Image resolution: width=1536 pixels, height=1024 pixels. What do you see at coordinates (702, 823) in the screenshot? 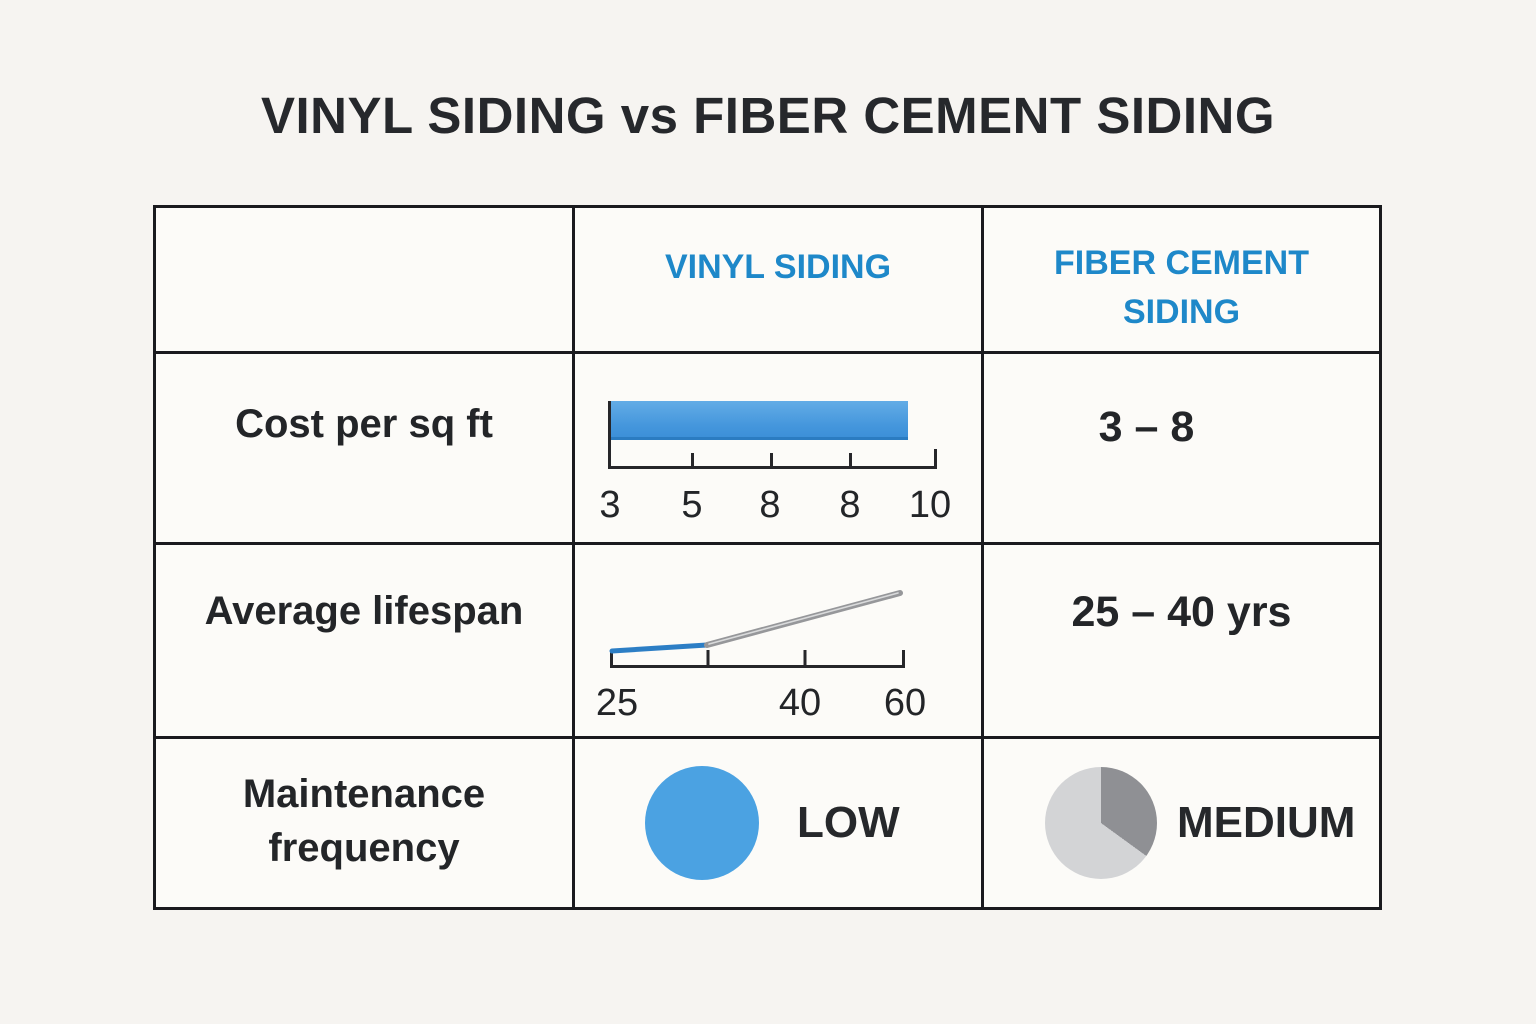
I see `full-circle-icon` at bounding box center [702, 823].